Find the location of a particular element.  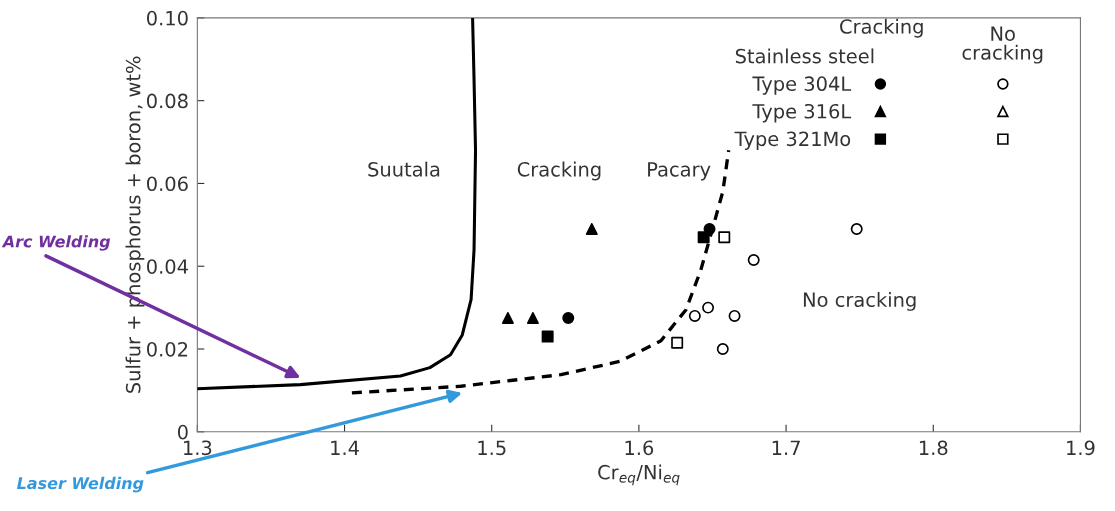

x-axis-title: Cr$_{eq}$/Ni$_{eq}$ is located at coordinates (639, 475).